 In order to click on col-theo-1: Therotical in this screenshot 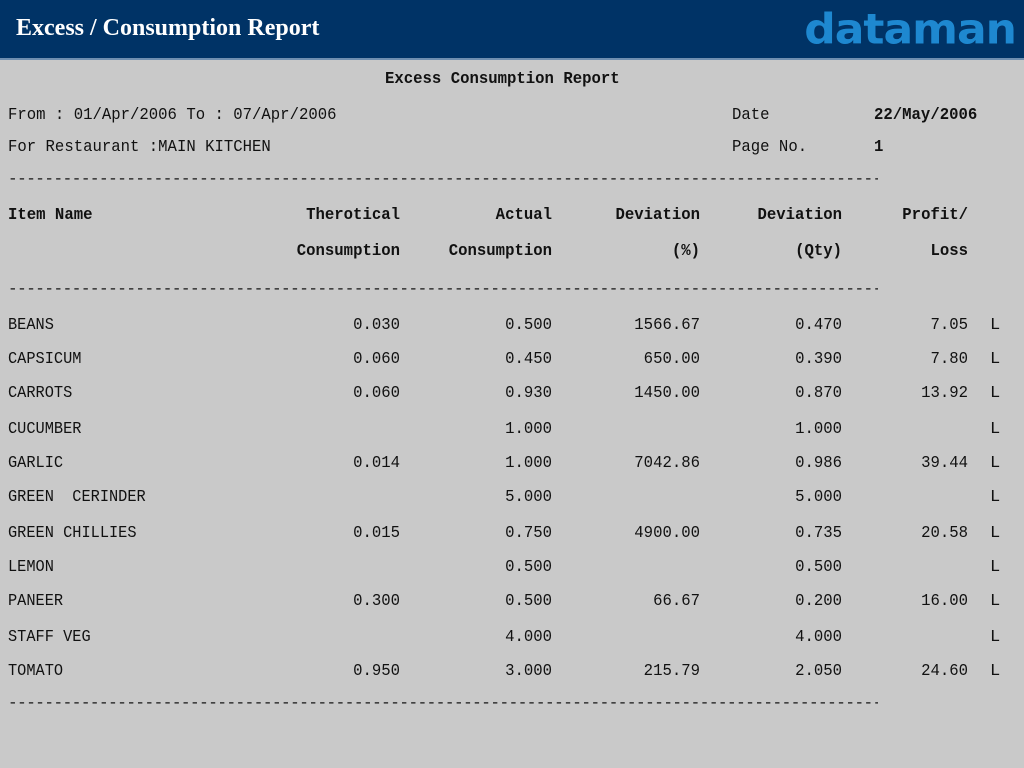, I will do `click(353, 215)`.